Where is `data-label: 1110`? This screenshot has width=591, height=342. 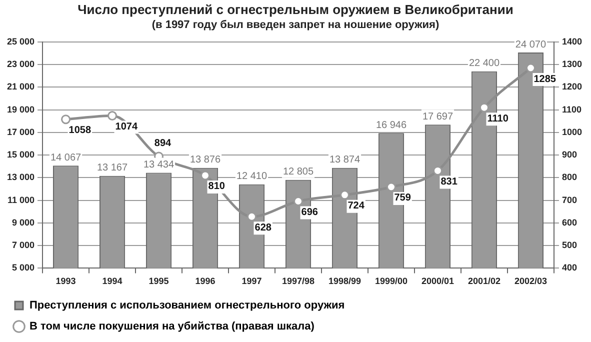 data-label: 1110 is located at coordinates (498, 118).